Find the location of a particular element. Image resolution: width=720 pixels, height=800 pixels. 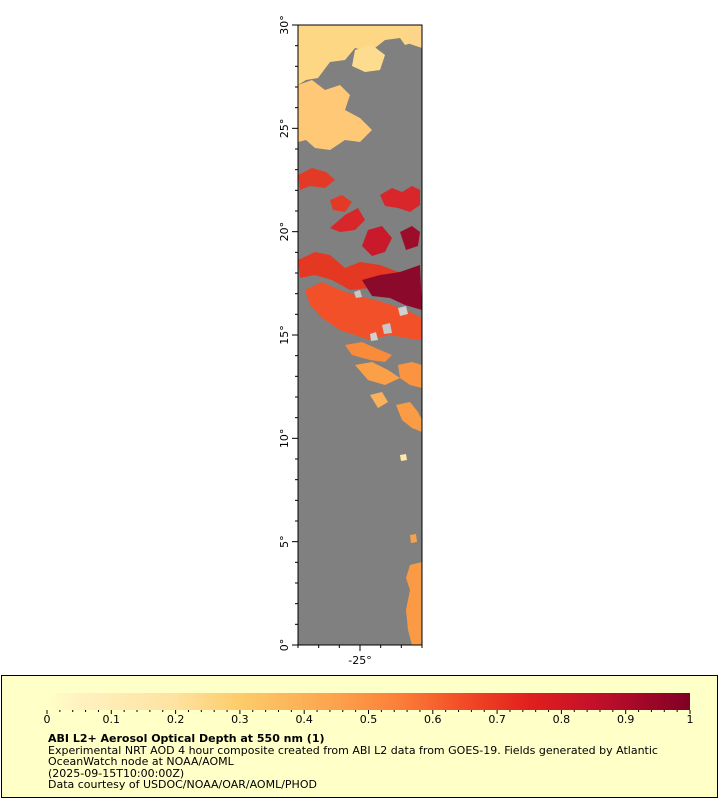

latitude-tick-label: 15° is located at coordinates (284, 335).